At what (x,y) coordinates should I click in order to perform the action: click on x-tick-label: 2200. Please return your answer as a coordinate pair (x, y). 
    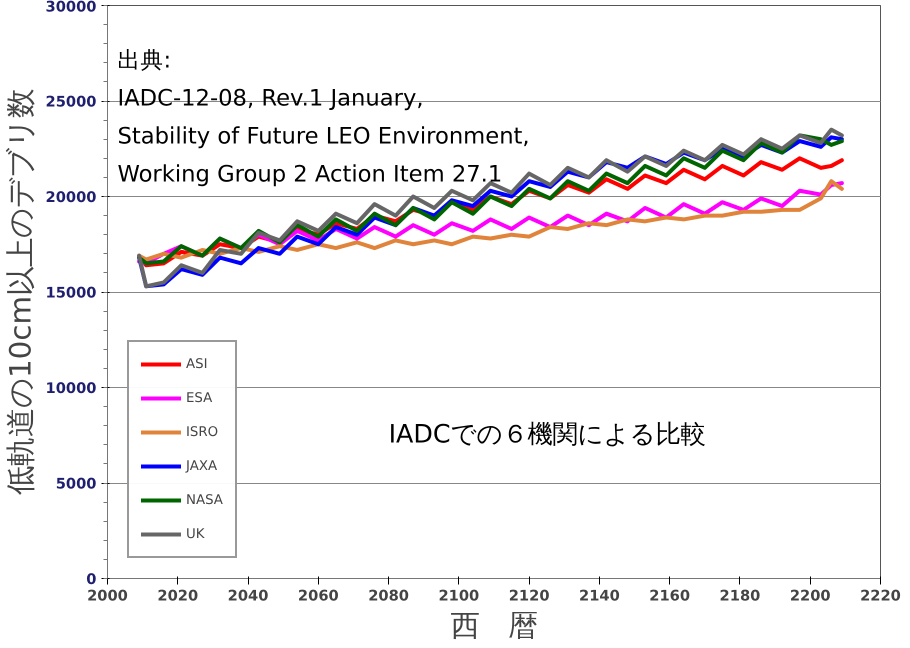
    Looking at the image, I should click on (810, 596).